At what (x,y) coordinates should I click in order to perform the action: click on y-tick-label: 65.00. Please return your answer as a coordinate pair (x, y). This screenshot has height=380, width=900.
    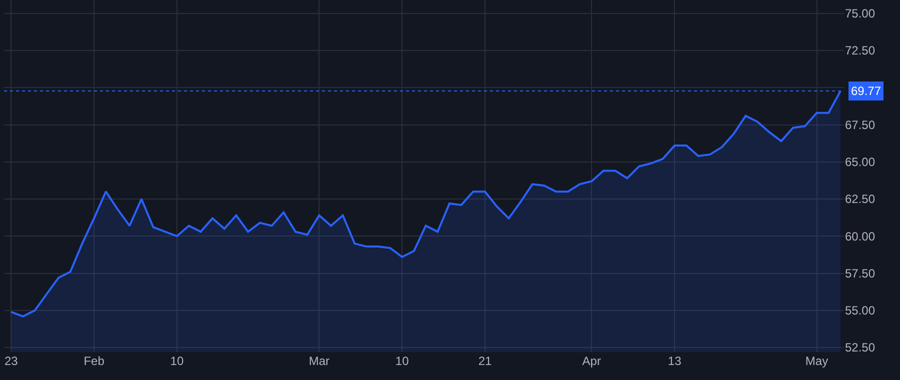
    Looking at the image, I should click on (860, 162).